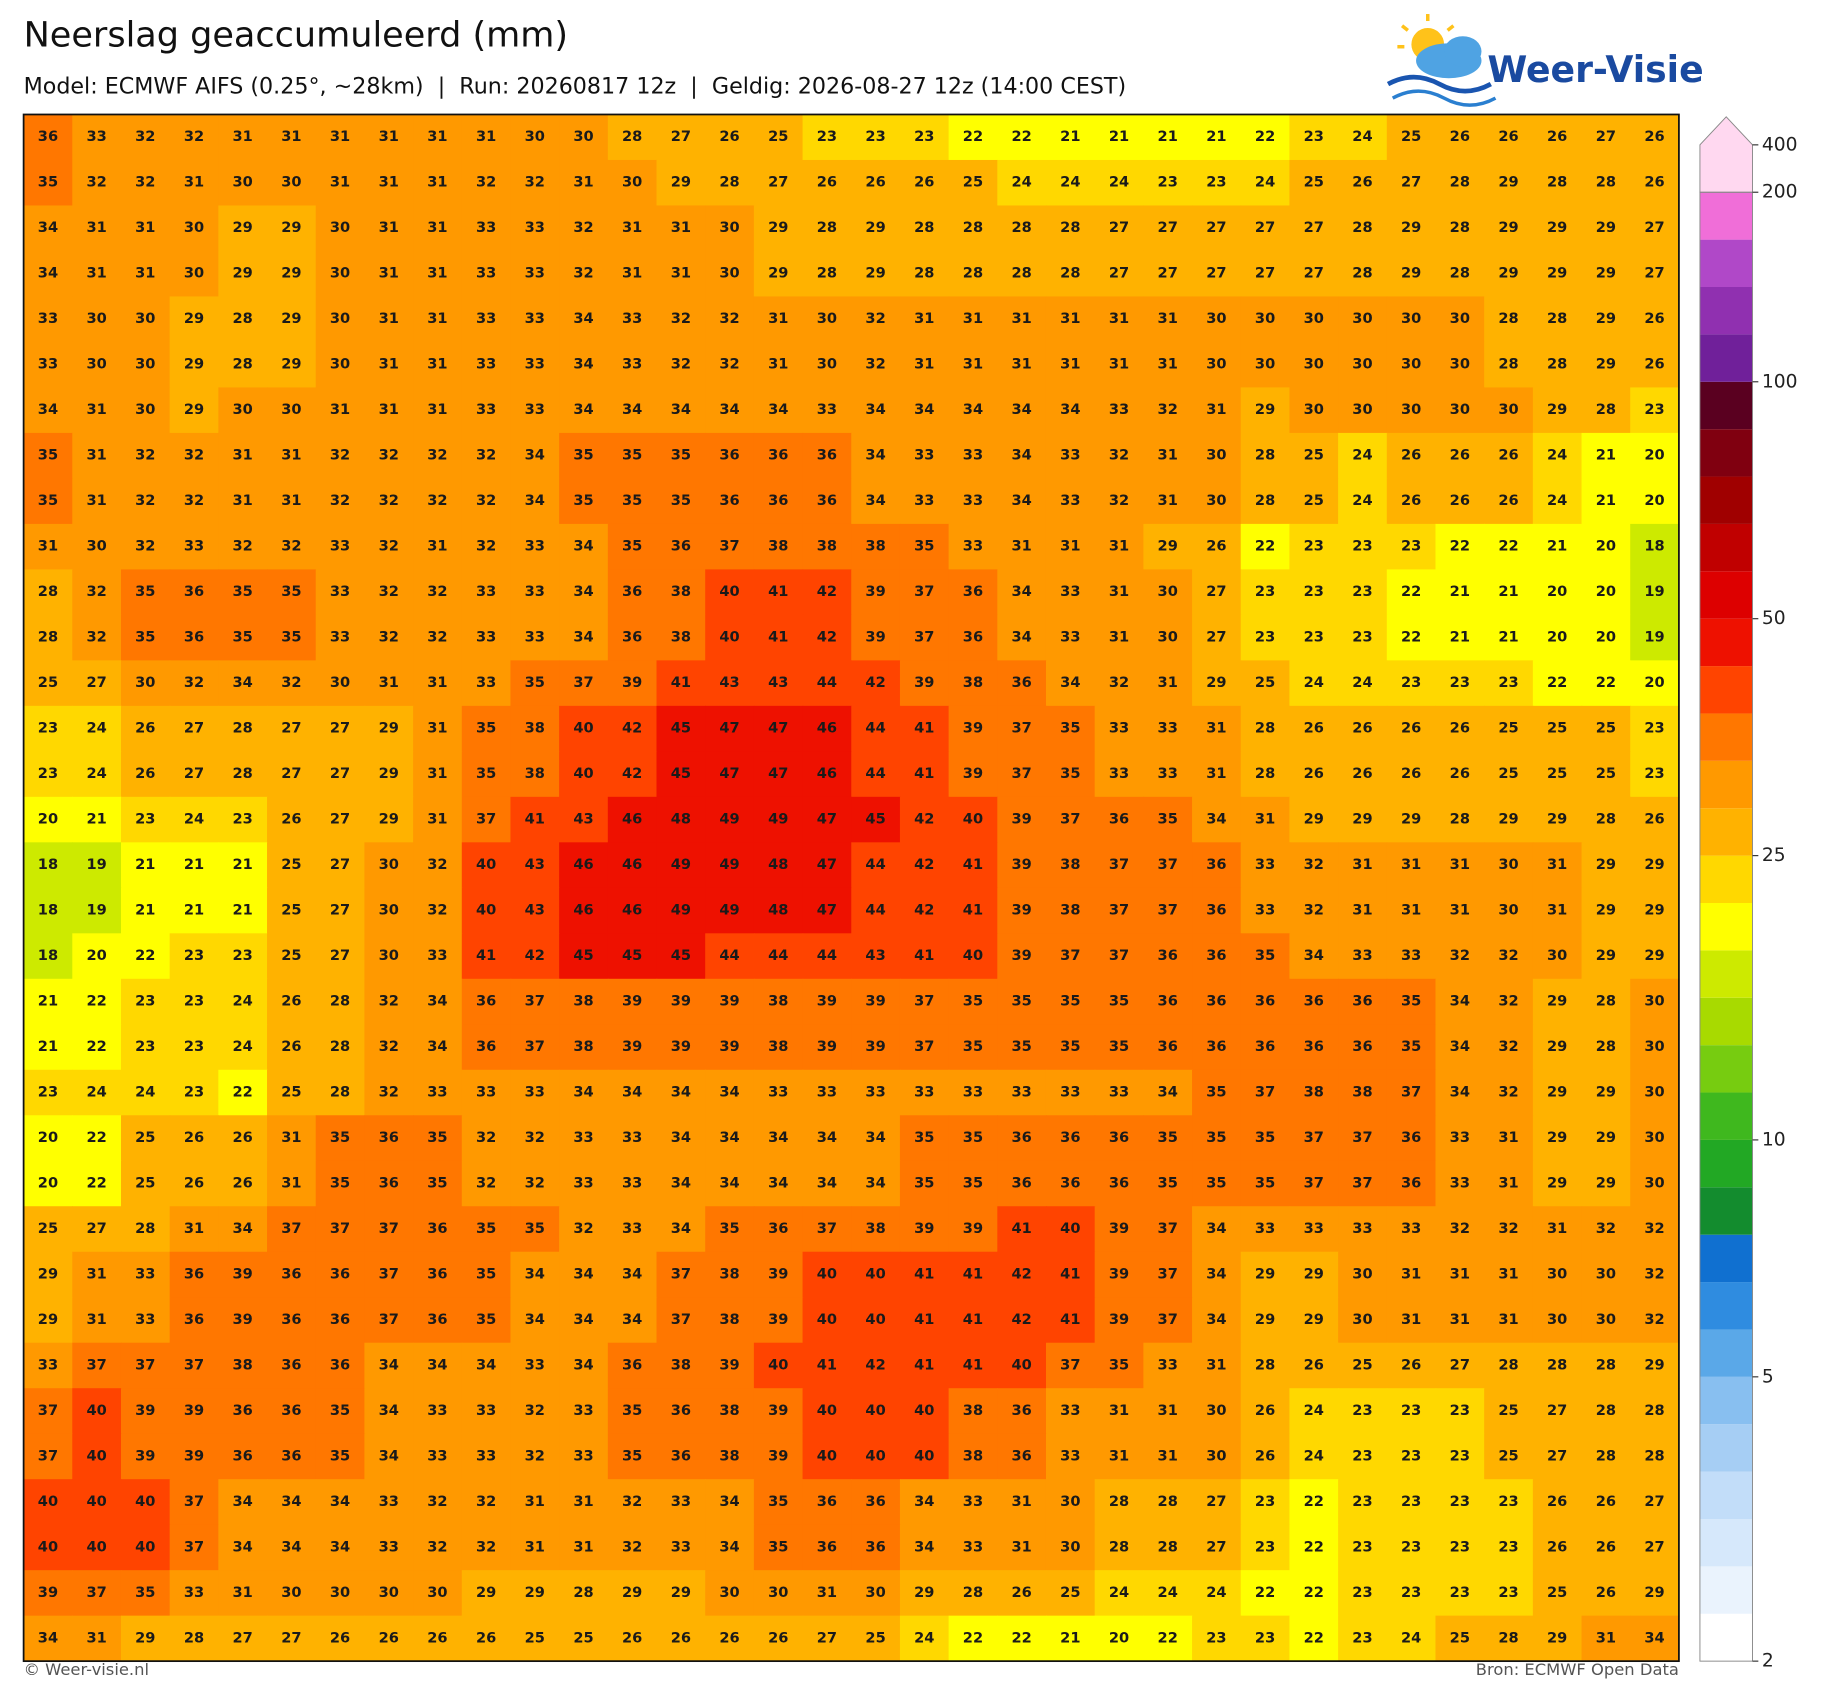 Image resolution: width=1824 pixels, height=1681 pixels. What do you see at coordinates (681, 864) in the screenshot?
I see `precip-label: 49` at bounding box center [681, 864].